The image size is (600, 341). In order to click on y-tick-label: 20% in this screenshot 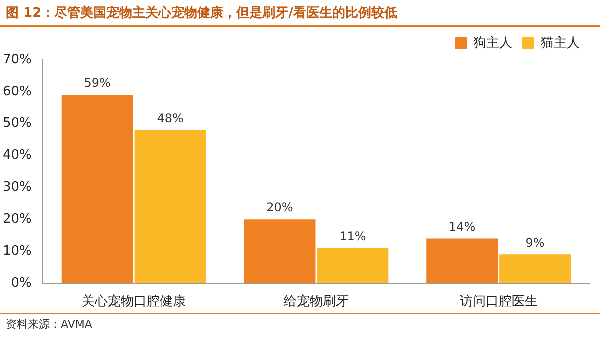, I will do `click(17, 219)`.